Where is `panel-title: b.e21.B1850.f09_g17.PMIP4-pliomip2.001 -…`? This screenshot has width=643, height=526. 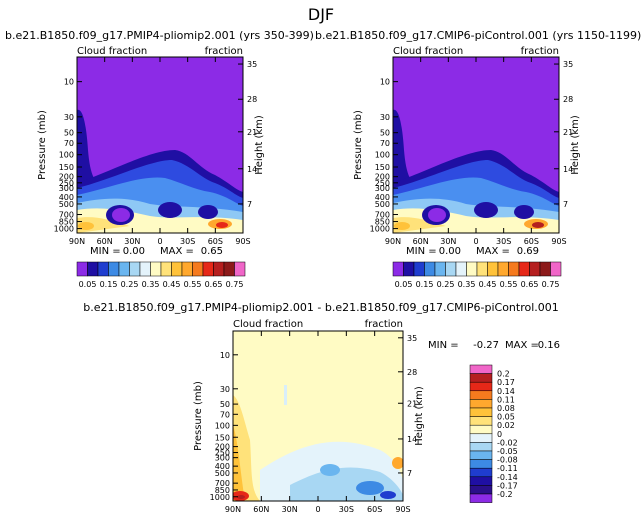
panel-title: b.e21.B1850.f09_g17.PMIP4-pliomip2.001 -… is located at coordinates (321, 307).